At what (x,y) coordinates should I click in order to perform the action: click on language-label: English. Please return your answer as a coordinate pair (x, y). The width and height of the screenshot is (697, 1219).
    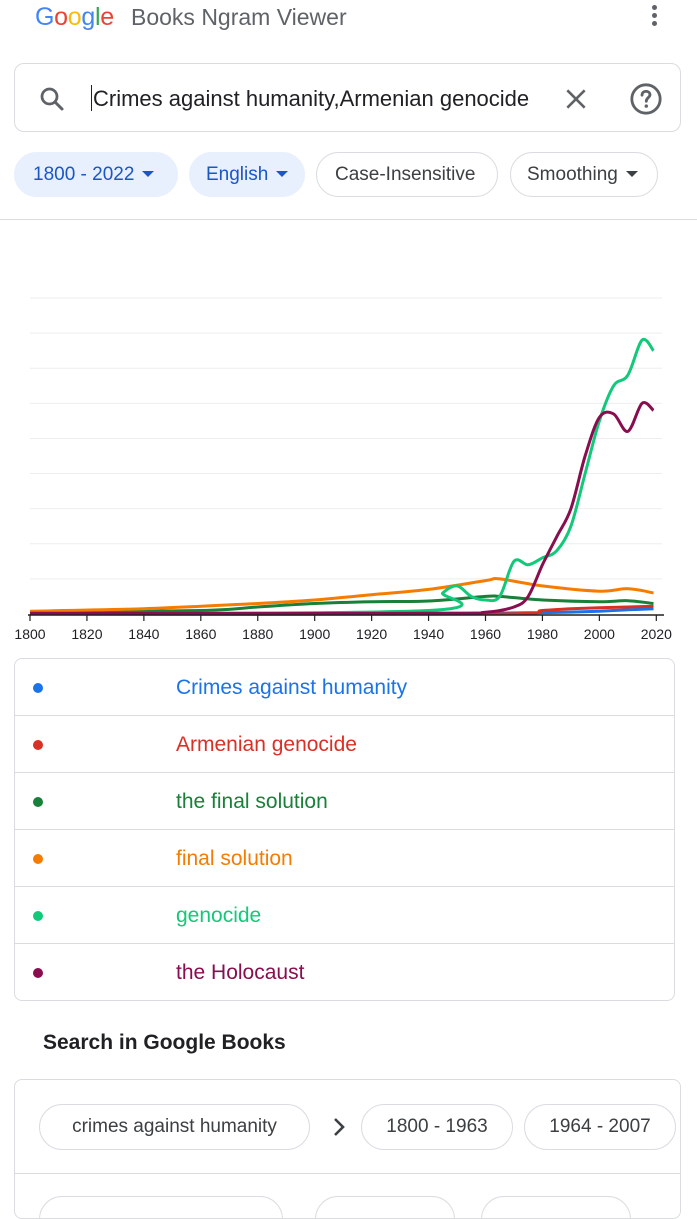
    Looking at the image, I should click on (237, 174).